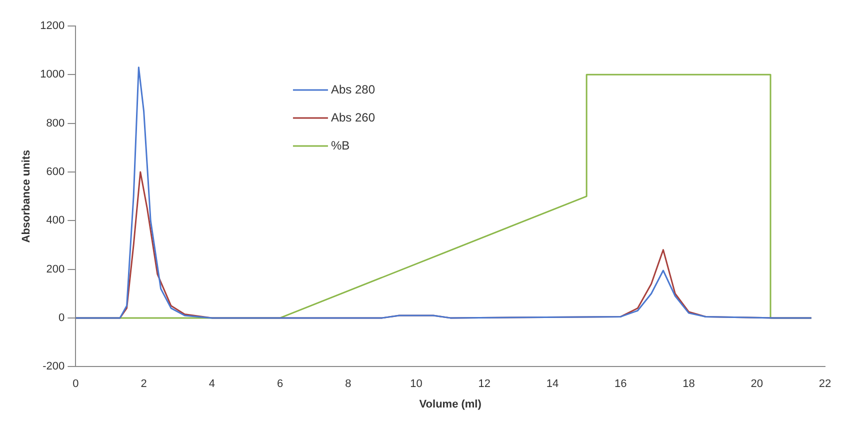  What do you see at coordinates (825, 384) in the screenshot?
I see `x-tick-label: 22` at bounding box center [825, 384].